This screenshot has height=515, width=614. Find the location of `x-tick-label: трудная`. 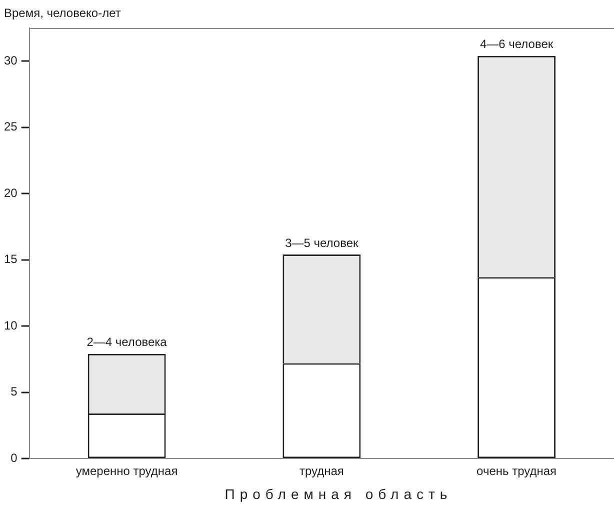

x-tick-label: трудная is located at coordinates (321, 471).